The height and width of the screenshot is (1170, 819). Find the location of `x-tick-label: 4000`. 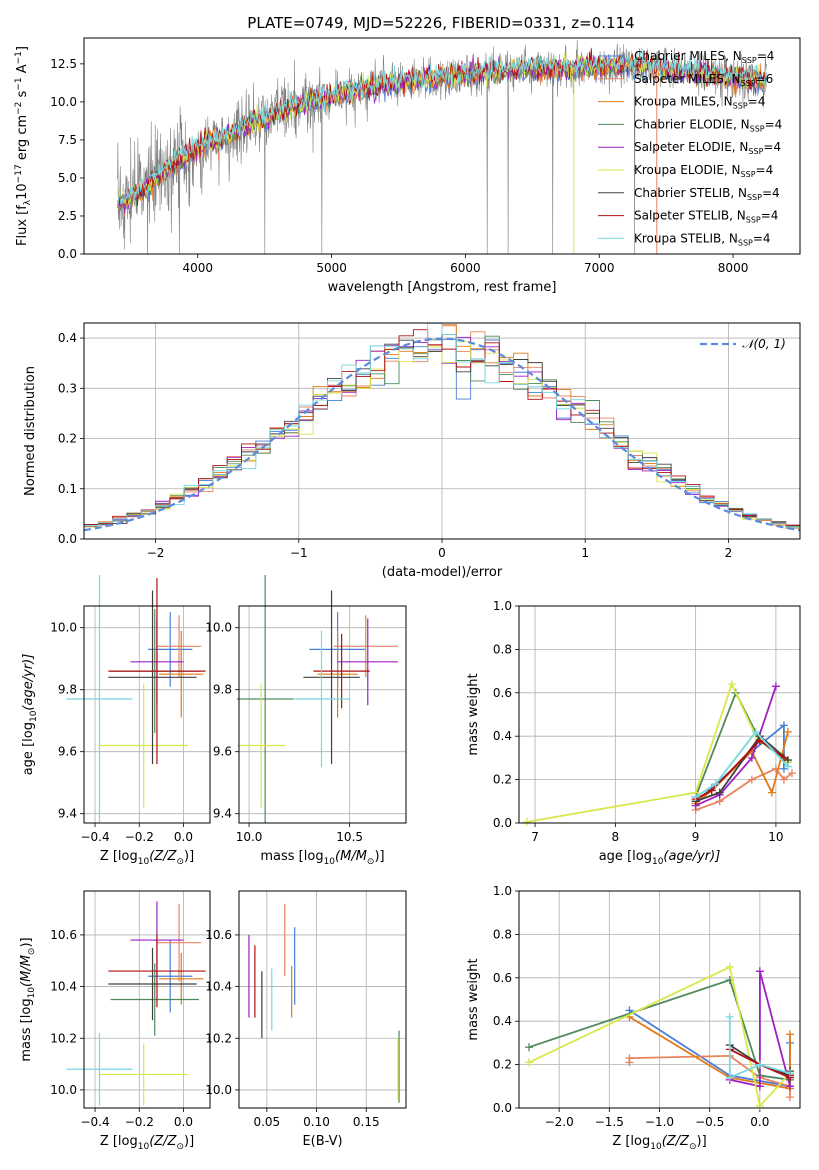

x-tick-label: 4000 is located at coordinates (197, 268).